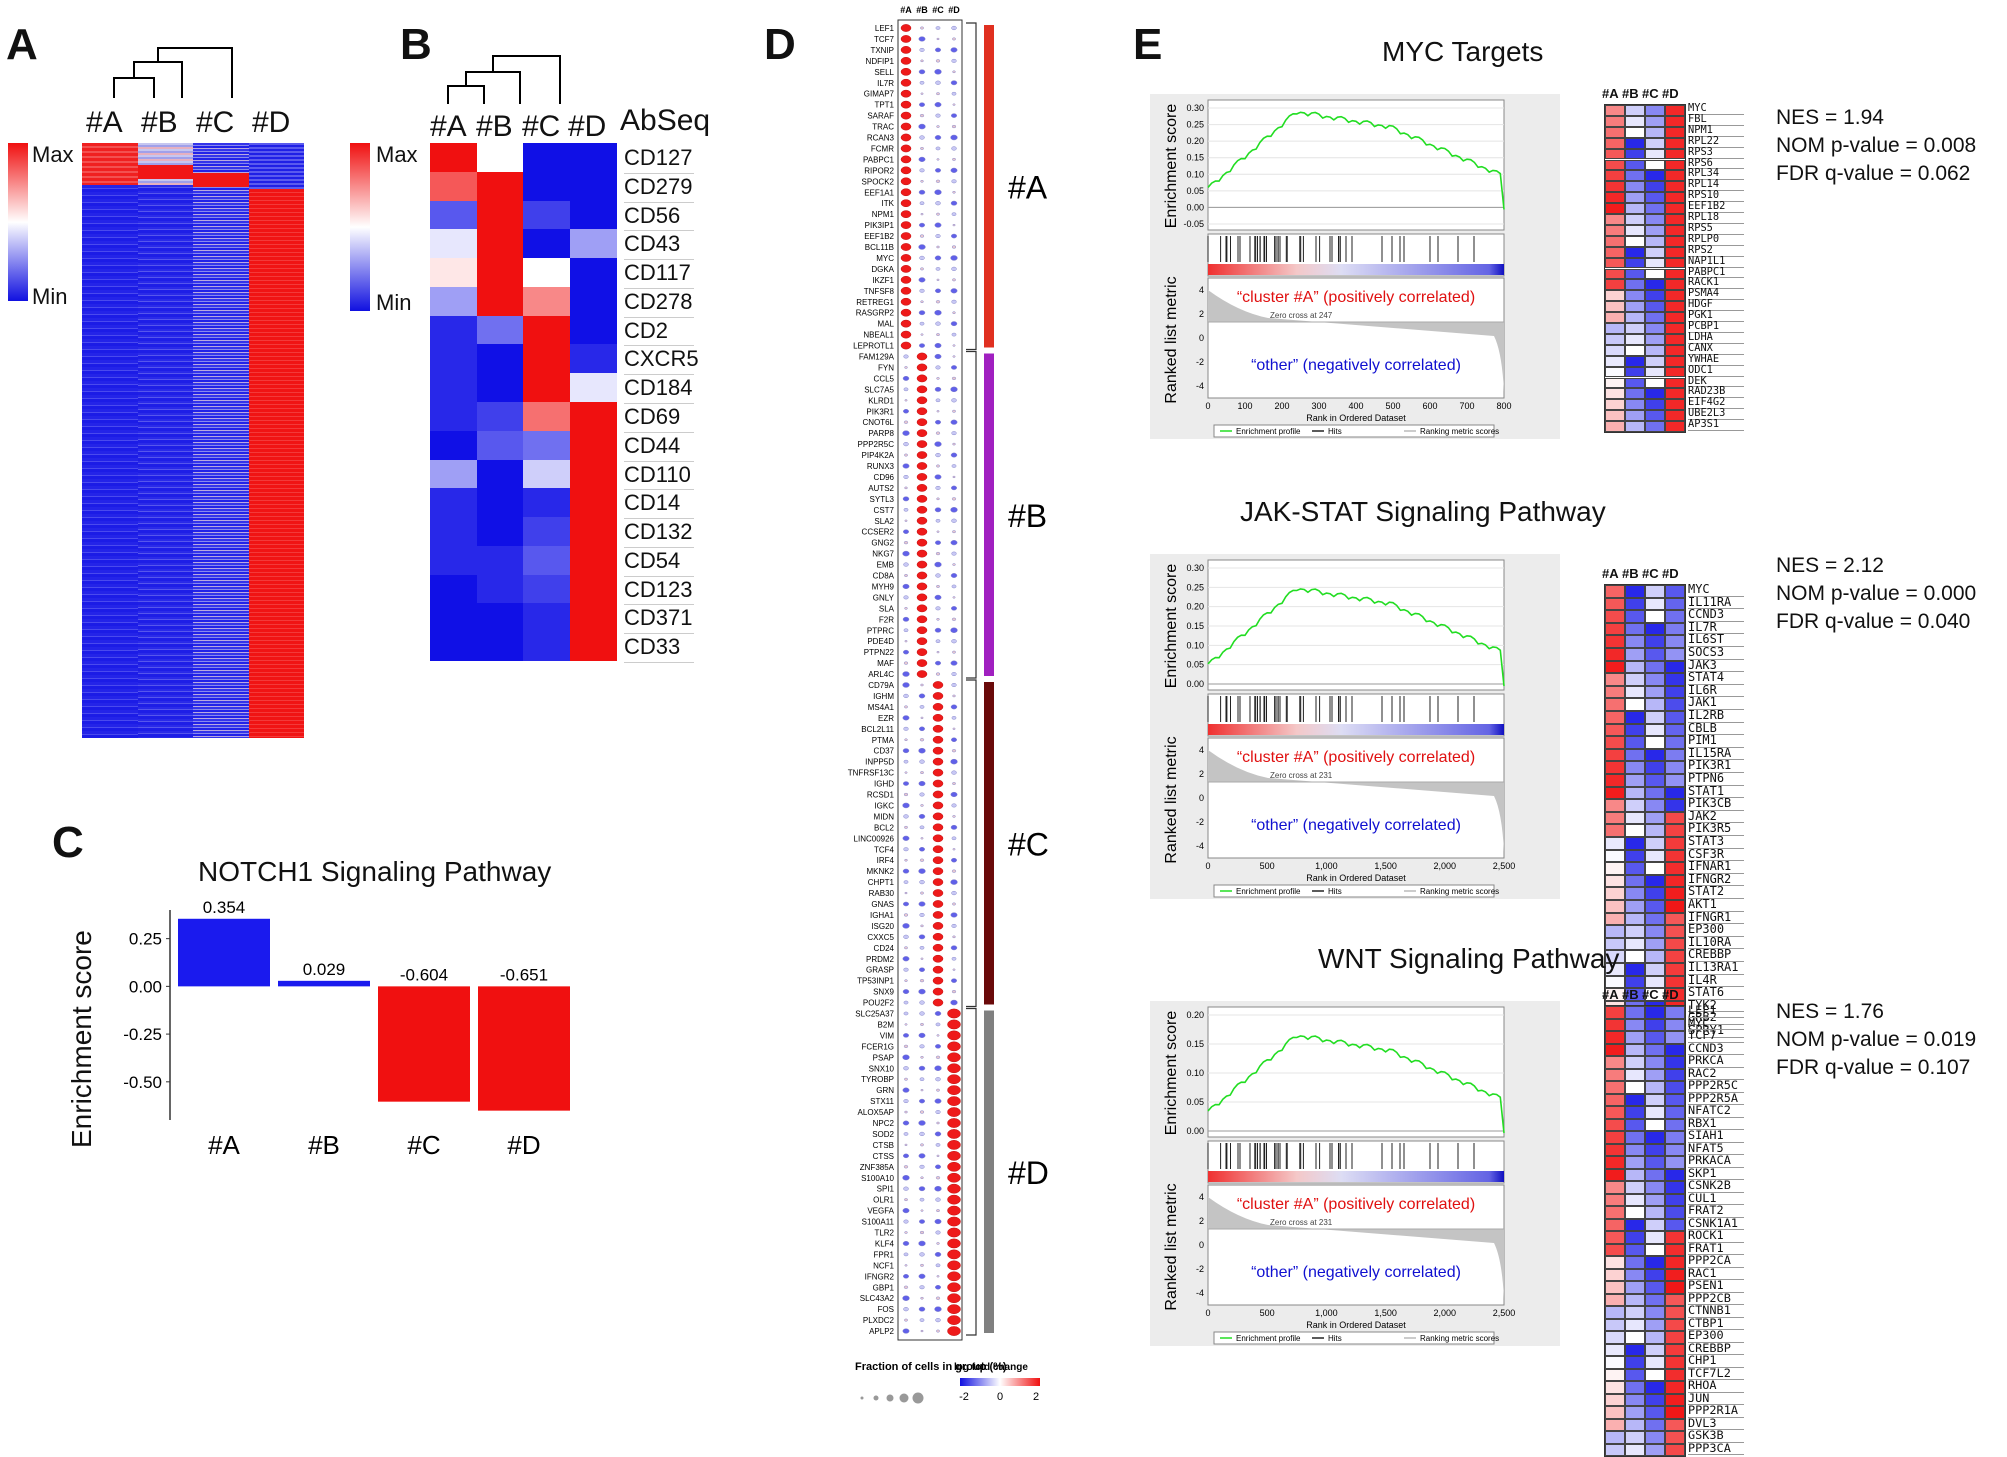 The image size is (2007, 1457). Describe the element at coordinates (780, 44) in the screenshot. I see `panel-letter-d: D` at that location.